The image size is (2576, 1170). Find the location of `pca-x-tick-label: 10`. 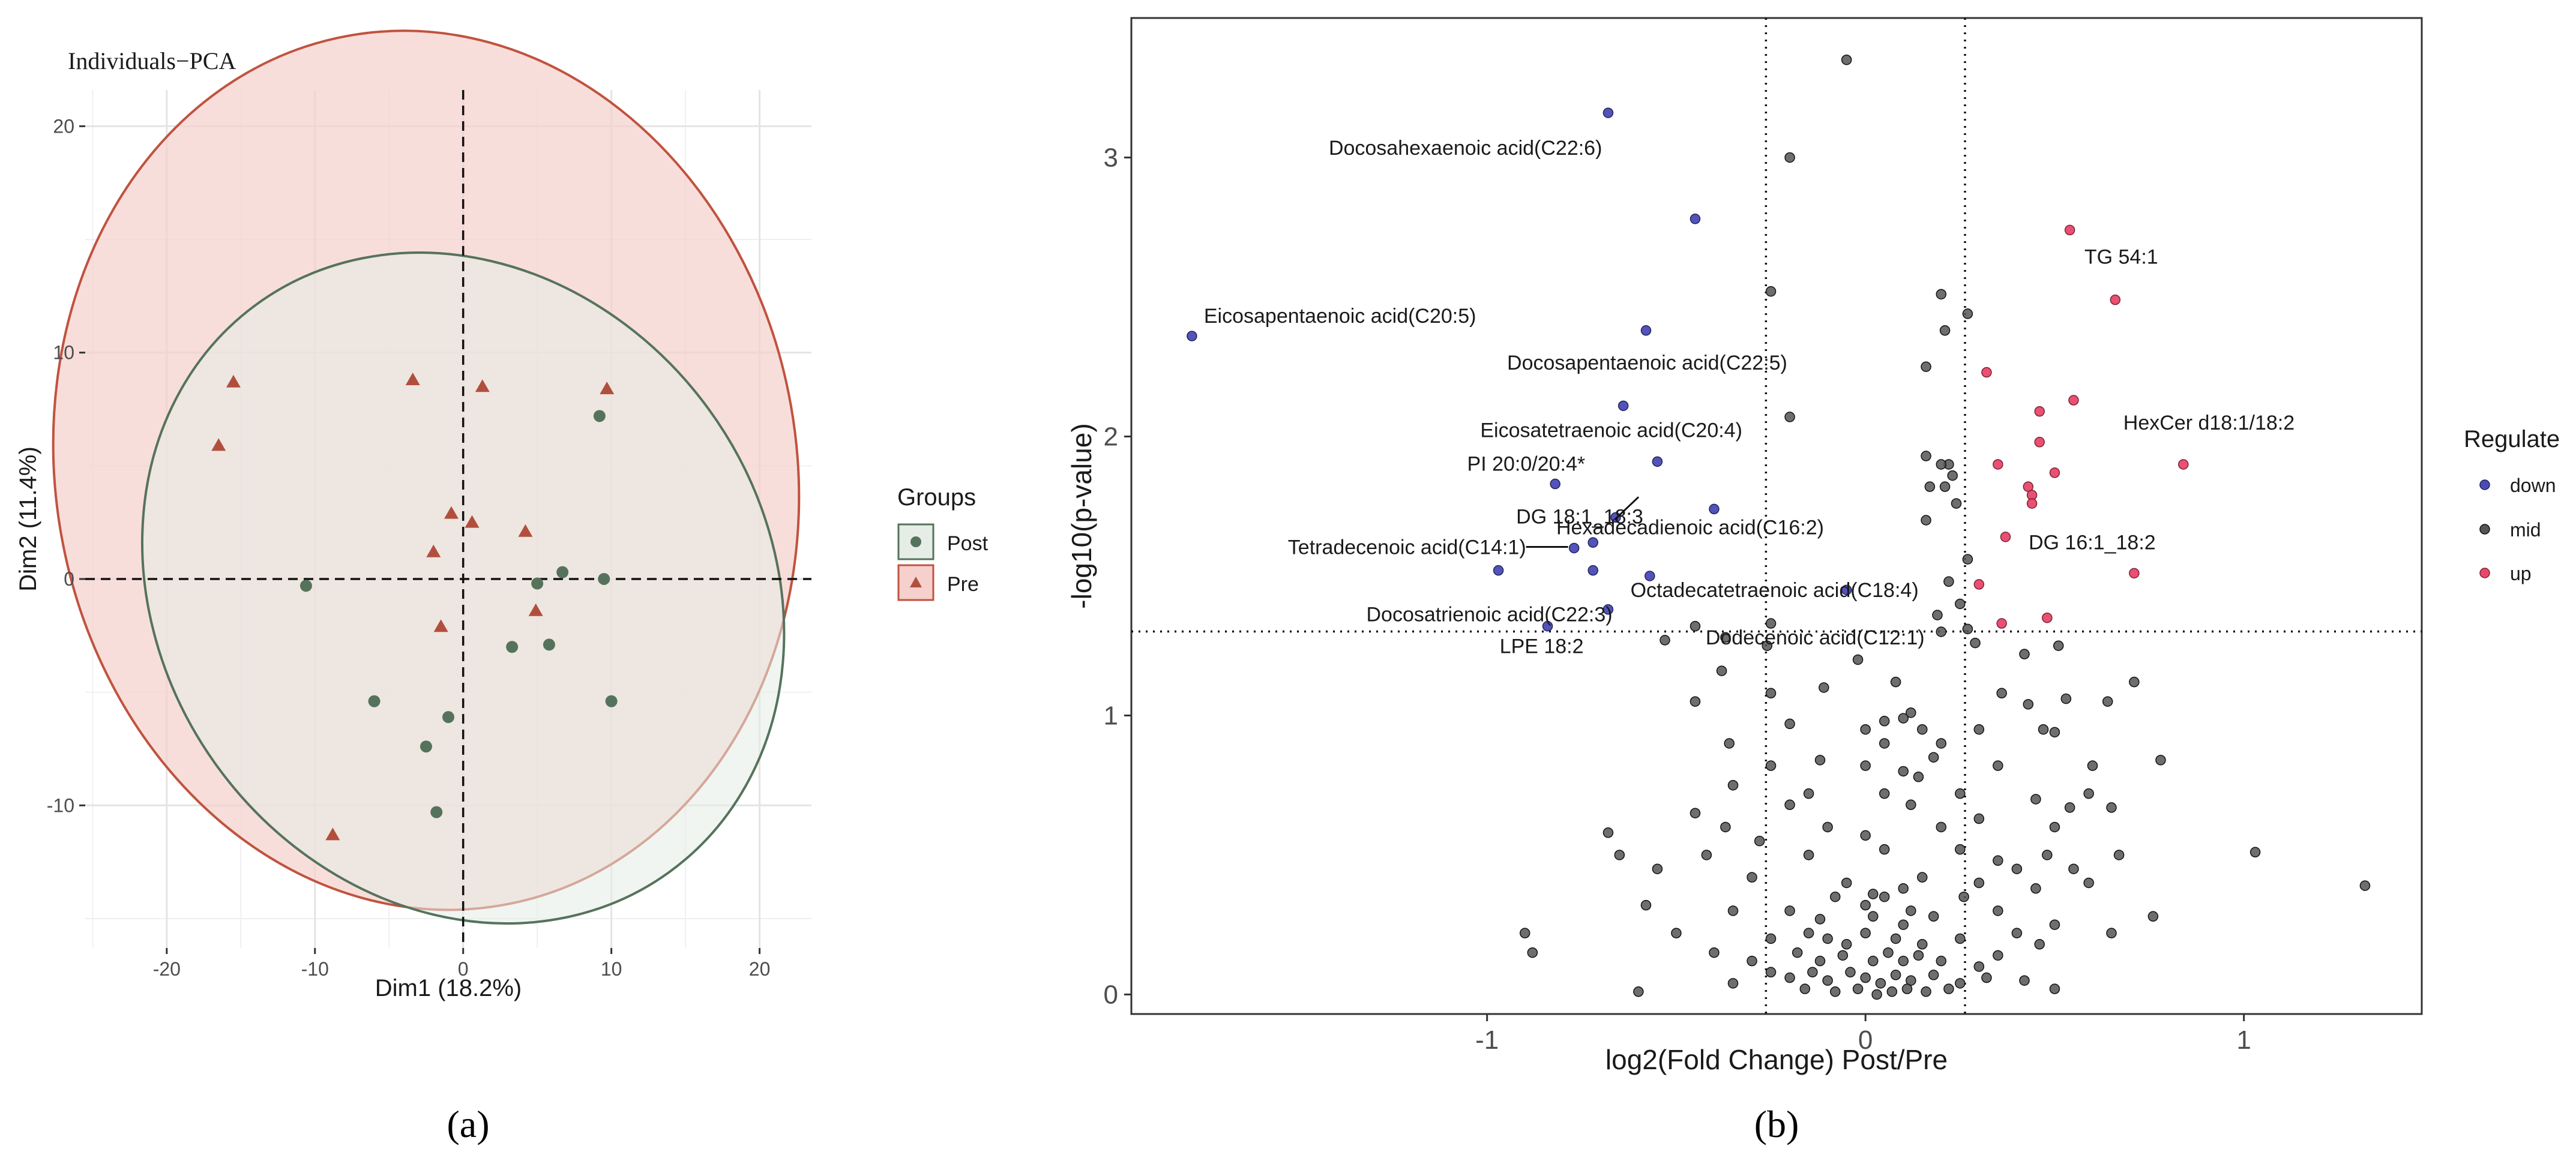

pca-x-tick-label: 10 is located at coordinates (611, 969).